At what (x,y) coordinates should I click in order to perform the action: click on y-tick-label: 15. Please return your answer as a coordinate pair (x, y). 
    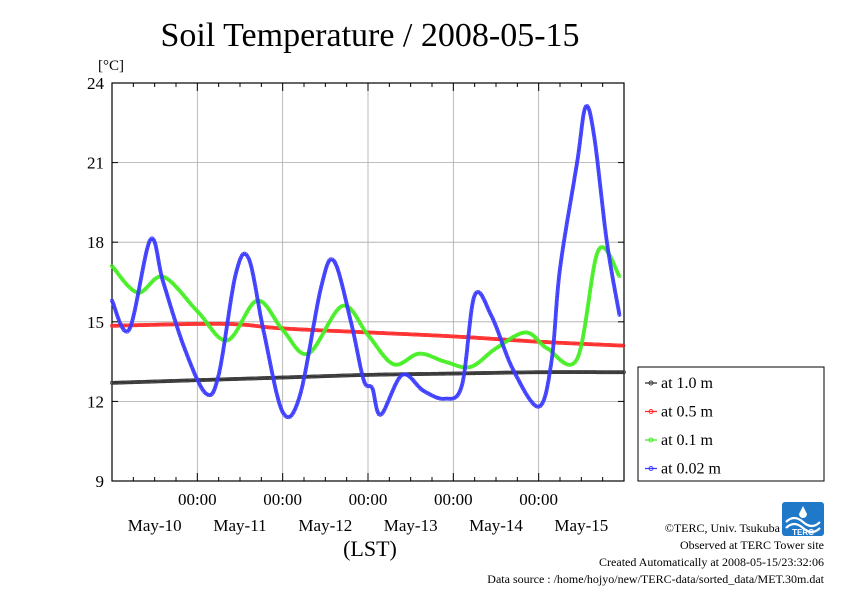
    Looking at the image, I should click on (95, 322).